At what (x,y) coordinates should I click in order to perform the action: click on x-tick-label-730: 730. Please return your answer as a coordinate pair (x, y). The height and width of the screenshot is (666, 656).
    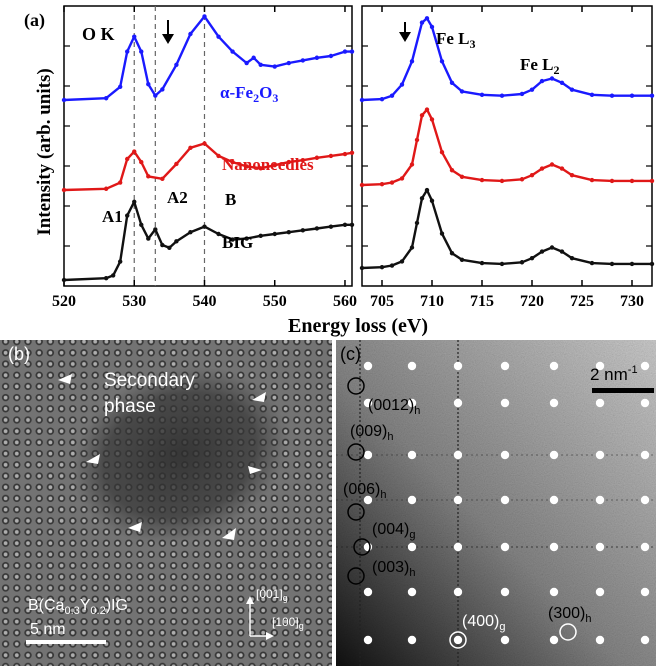
    Looking at the image, I should click on (632, 301).